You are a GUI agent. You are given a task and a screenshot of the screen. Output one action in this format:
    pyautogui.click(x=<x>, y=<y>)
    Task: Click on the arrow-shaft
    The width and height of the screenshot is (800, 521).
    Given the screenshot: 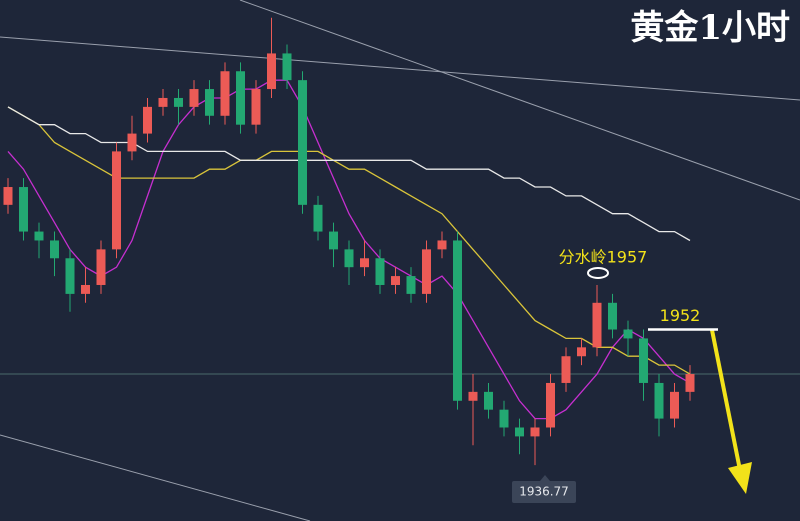 What is the action you would take?
    pyautogui.click(x=726, y=400)
    